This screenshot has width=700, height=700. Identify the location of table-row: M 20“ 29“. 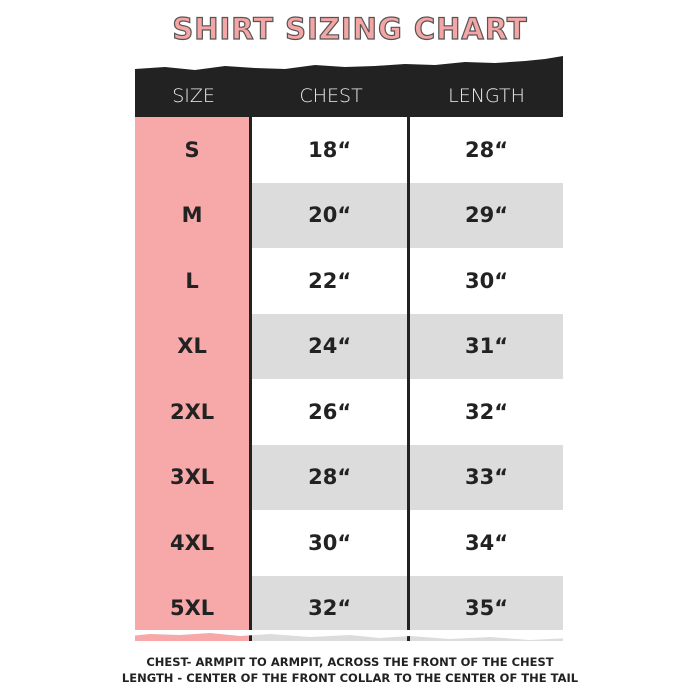
(349, 215).